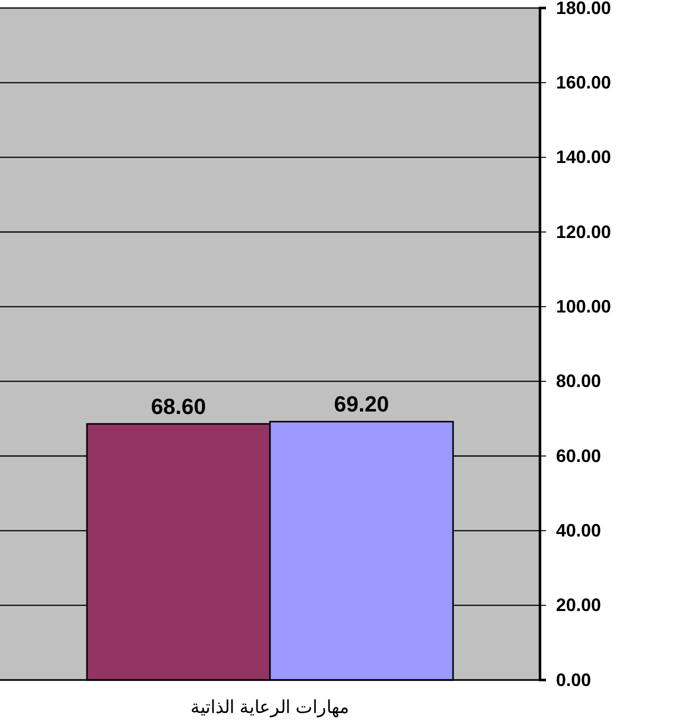 The width and height of the screenshot is (694, 720). Describe the element at coordinates (584, 232) in the screenshot. I see `y-tick-label: 120.00` at that location.